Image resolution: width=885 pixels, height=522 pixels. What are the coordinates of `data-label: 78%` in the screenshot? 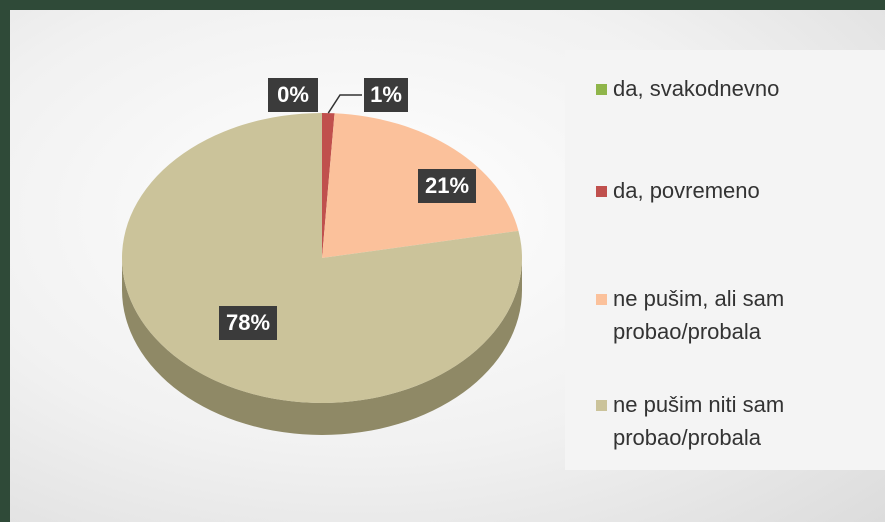 It's located at (248, 322).